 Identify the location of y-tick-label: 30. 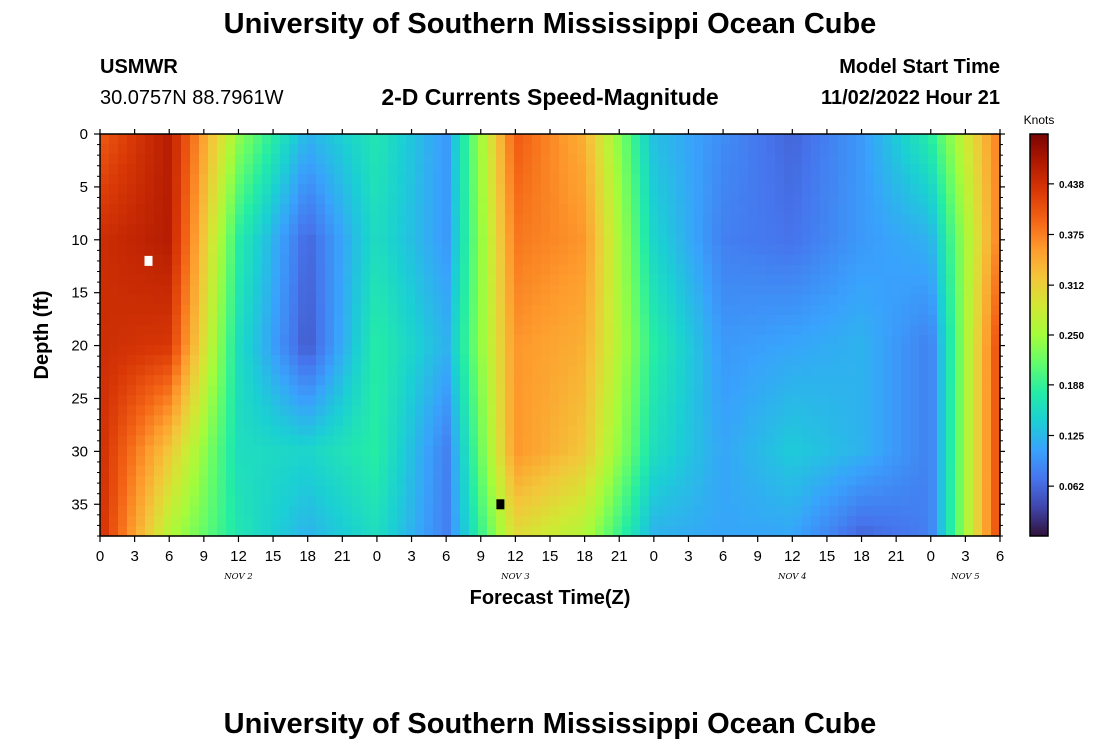
(79, 451).